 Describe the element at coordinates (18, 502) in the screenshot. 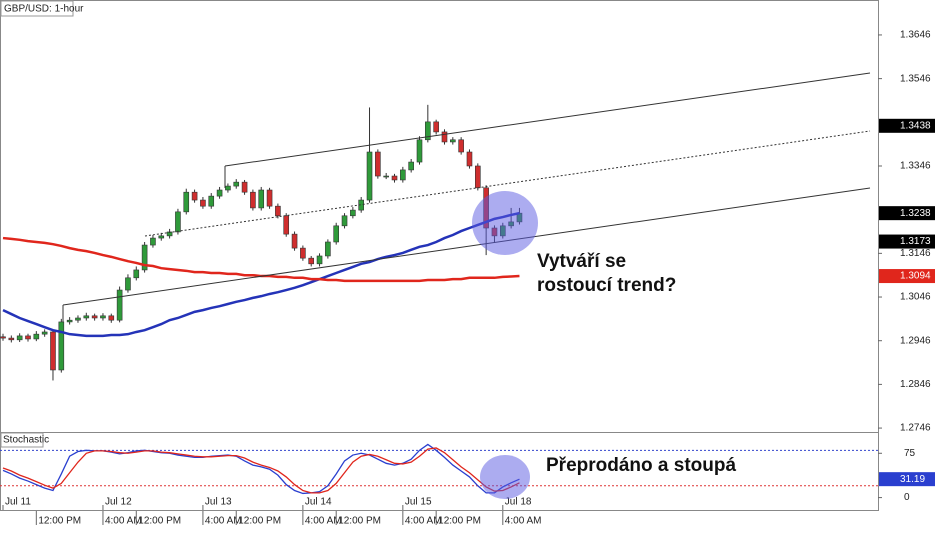

I see `x-day-label: Jul 11` at that location.